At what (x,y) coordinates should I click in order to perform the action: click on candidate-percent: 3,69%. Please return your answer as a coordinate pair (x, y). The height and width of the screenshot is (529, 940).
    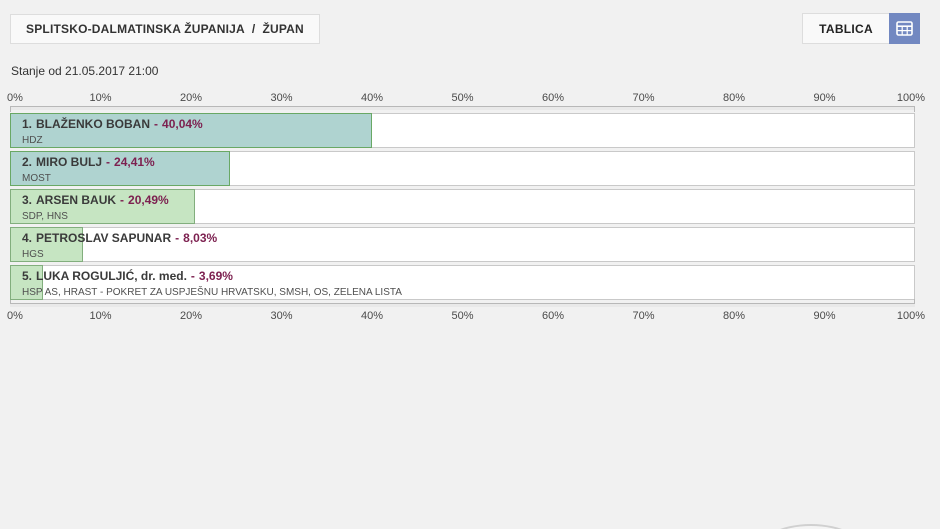
    Looking at the image, I should click on (215, 276).